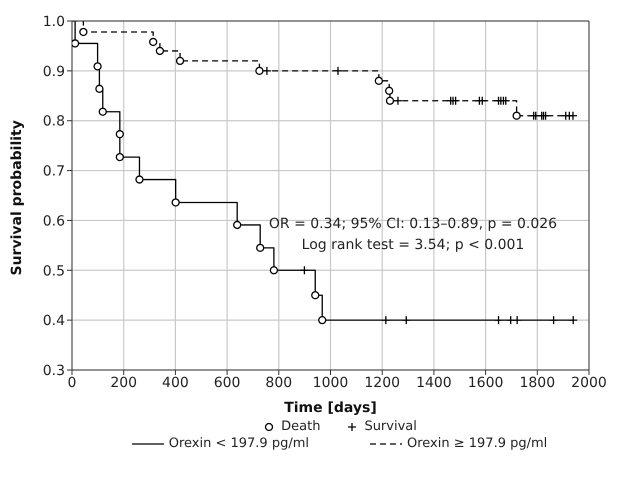  What do you see at coordinates (16, 198) in the screenshot?
I see `y-axis-title: Survival probability` at bounding box center [16, 198].